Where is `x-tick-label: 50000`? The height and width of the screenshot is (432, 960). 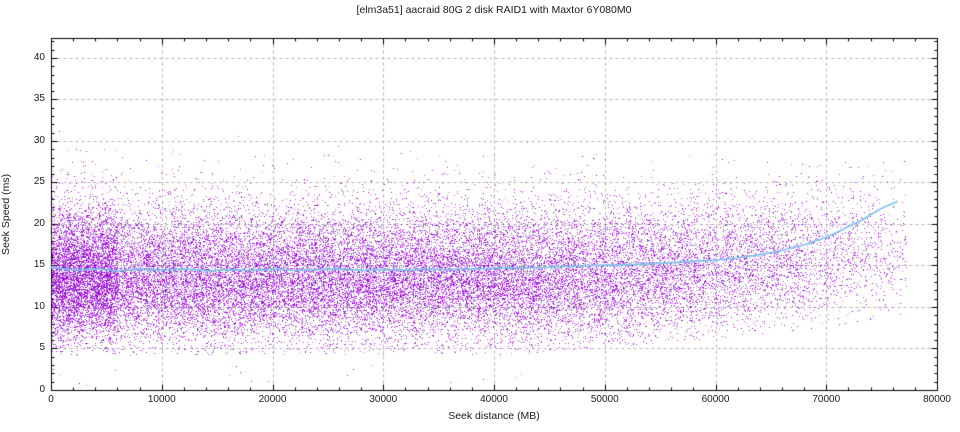
x-tick-label: 50000 is located at coordinates (604, 399).